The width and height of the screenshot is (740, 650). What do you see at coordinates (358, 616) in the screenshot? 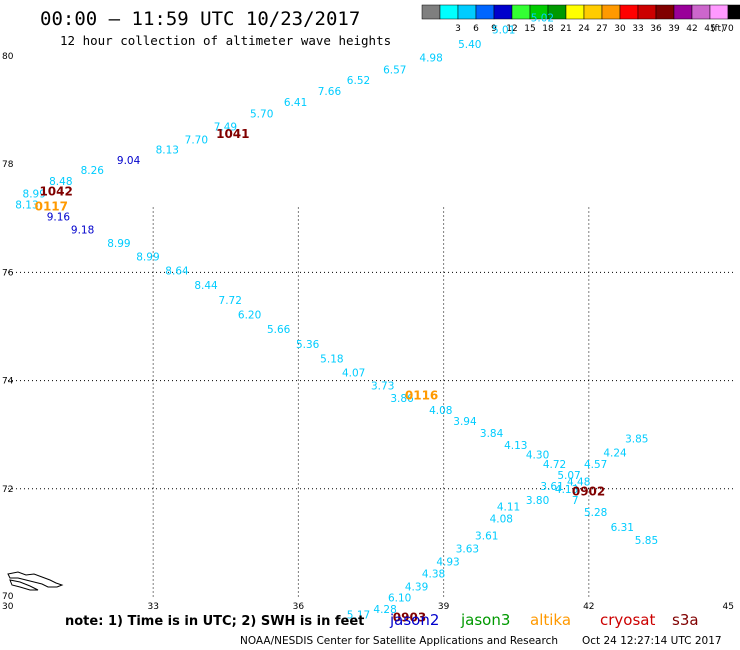
I see `wave-height-label: 5.17` at bounding box center [358, 616].